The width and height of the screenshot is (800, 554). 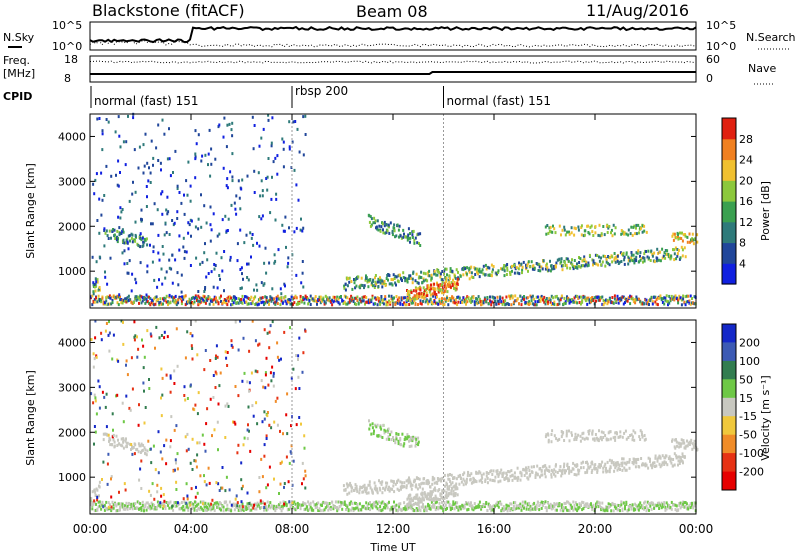 What do you see at coordinates (393, 43) in the screenshot?
I see `nsearch-trace` at bounding box center [393, 43].